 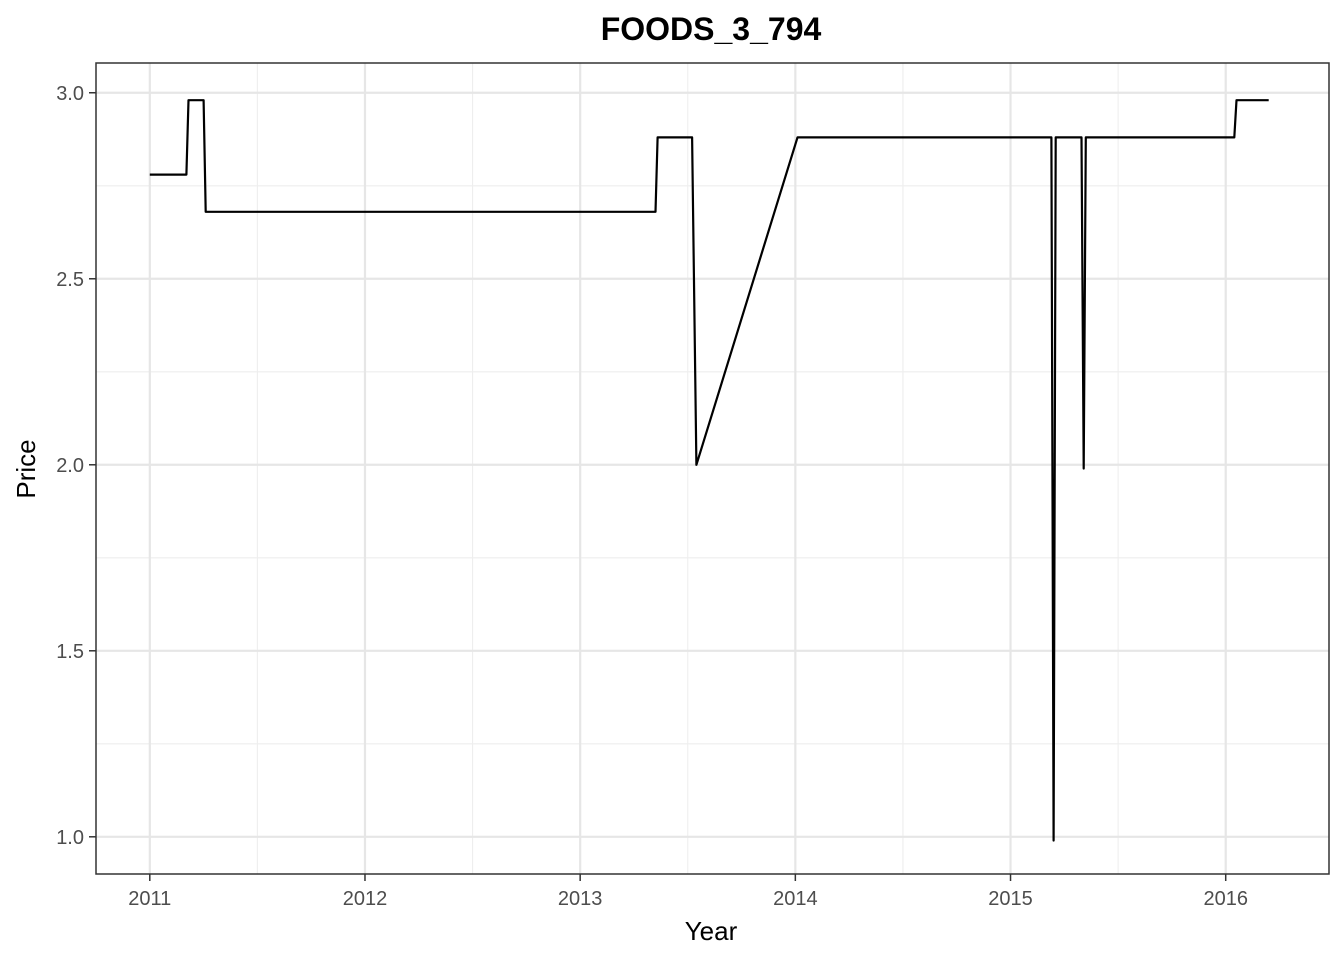 What do you see at coordinates (70, 94) in the screenshot?
I see `y-tick-label: 3.0` at bounding box center [70, 94].